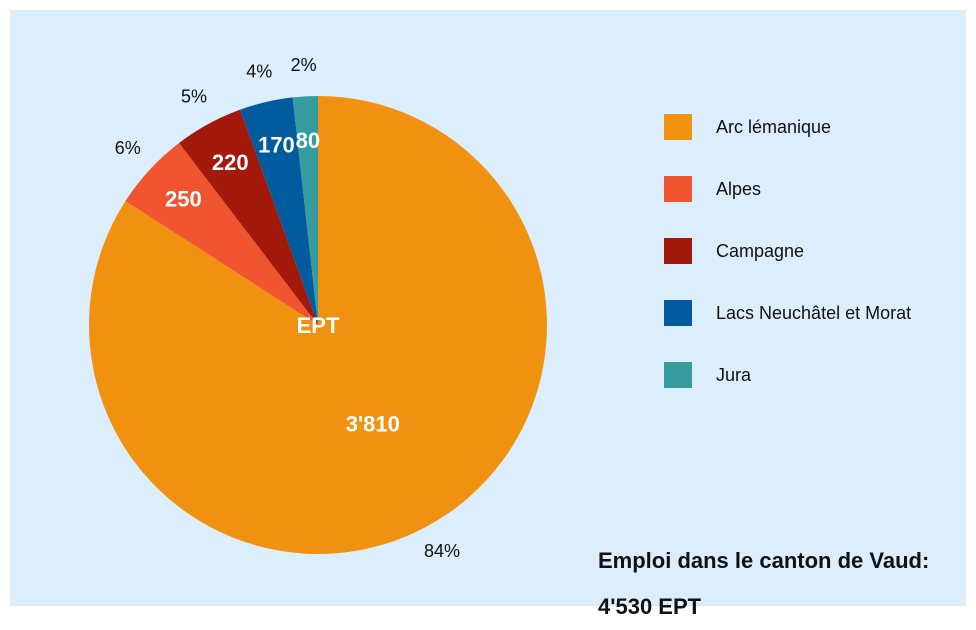 The image size is (976, 630). I want to click on legend-item: Lacs Neuchâtel et Morat, so click(790, 313).